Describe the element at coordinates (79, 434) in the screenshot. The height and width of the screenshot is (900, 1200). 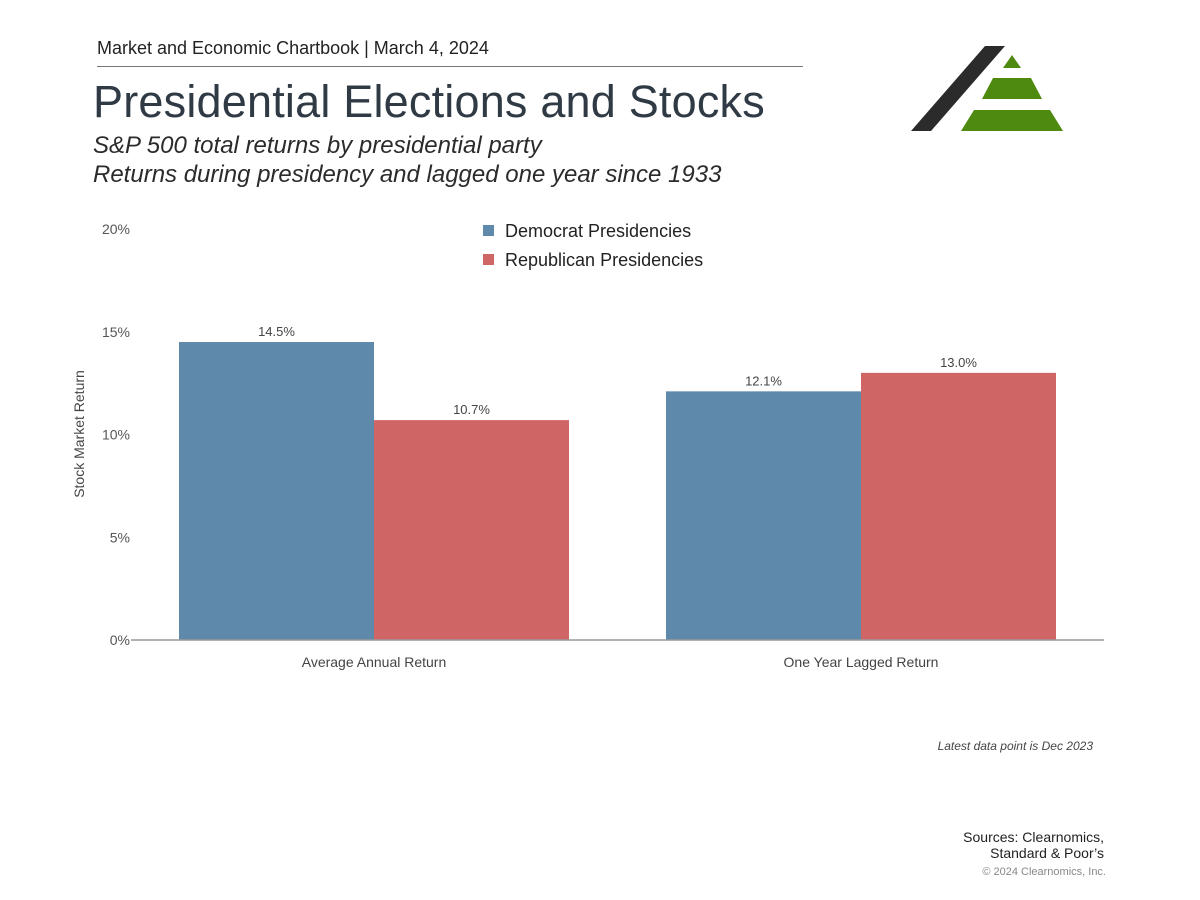
I see `y-axis-label: Stock Market Return` at that location.